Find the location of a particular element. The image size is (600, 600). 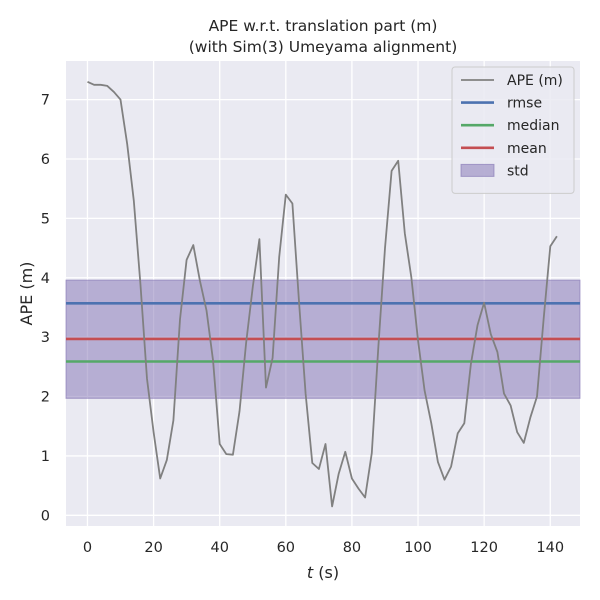

legend-frame is located at coordinates (513, 130).